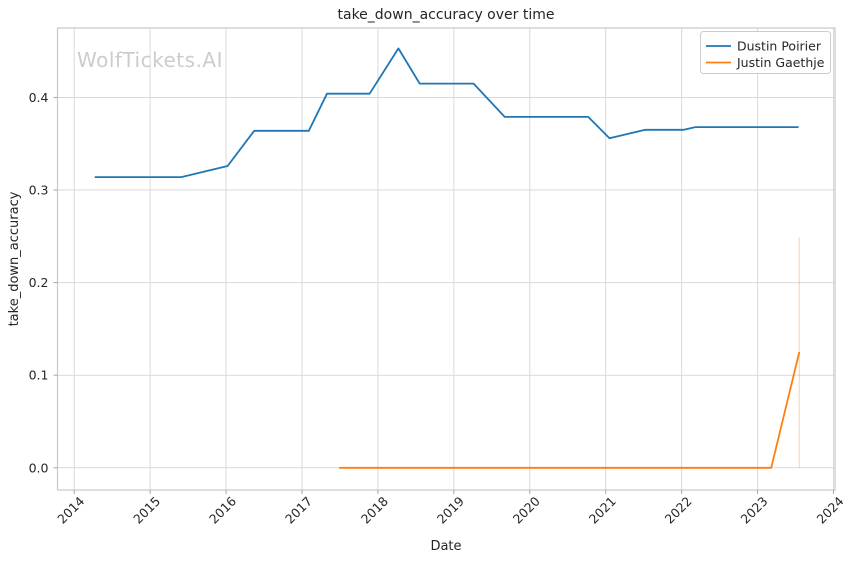 The height and width of the screenshot is (561, 857). What do you see at coordinates (779, 46) in the screenshot?
I see `legend-label: Dustin Poirier` at bounding box center [779, 46].